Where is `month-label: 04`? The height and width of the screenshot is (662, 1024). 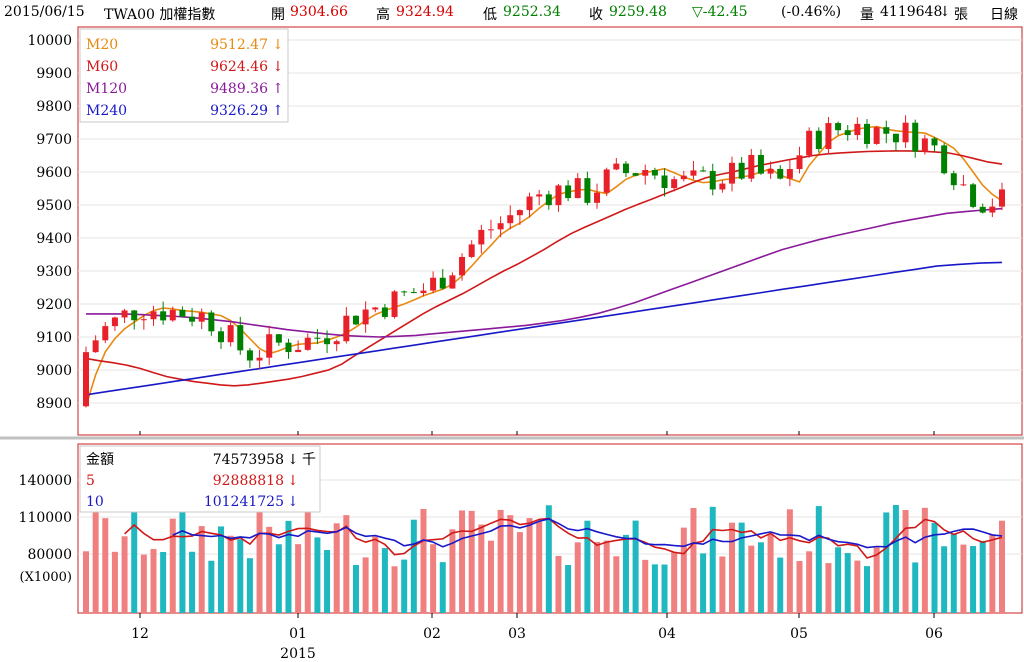
month-label: 04 is located at coordinates (667, 634).